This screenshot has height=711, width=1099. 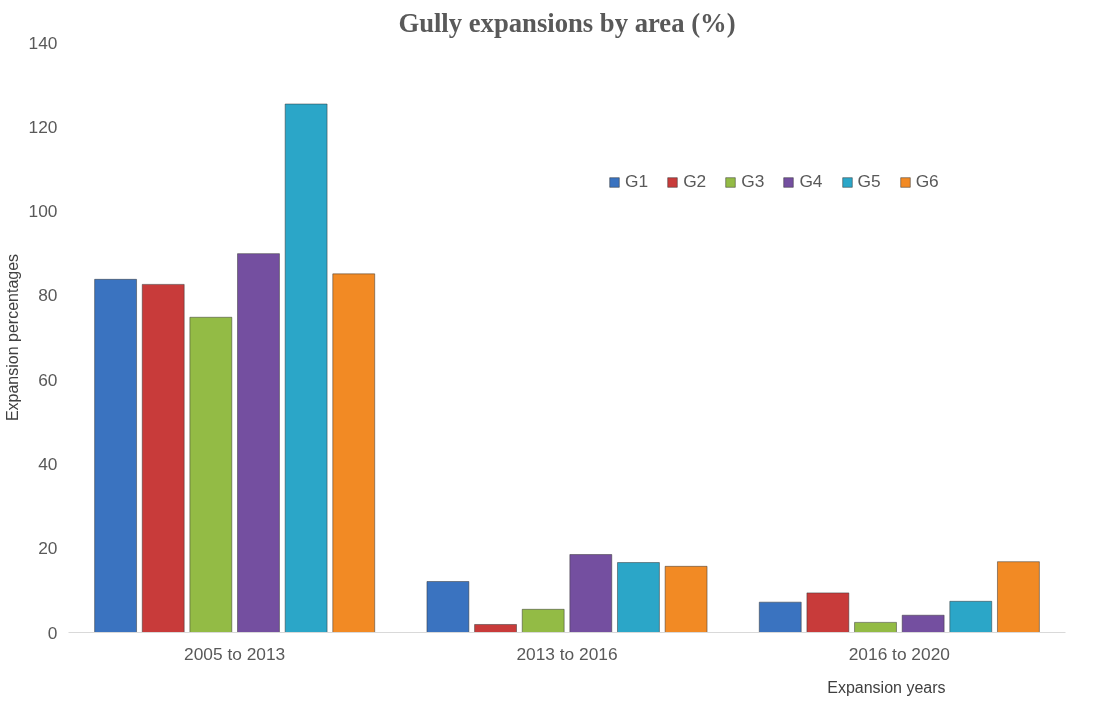 What do you see at coordinates (235, 653) in the screenshot?
I see `x-tick-label: 2005 to 2013` at bounding box center [235, 653].